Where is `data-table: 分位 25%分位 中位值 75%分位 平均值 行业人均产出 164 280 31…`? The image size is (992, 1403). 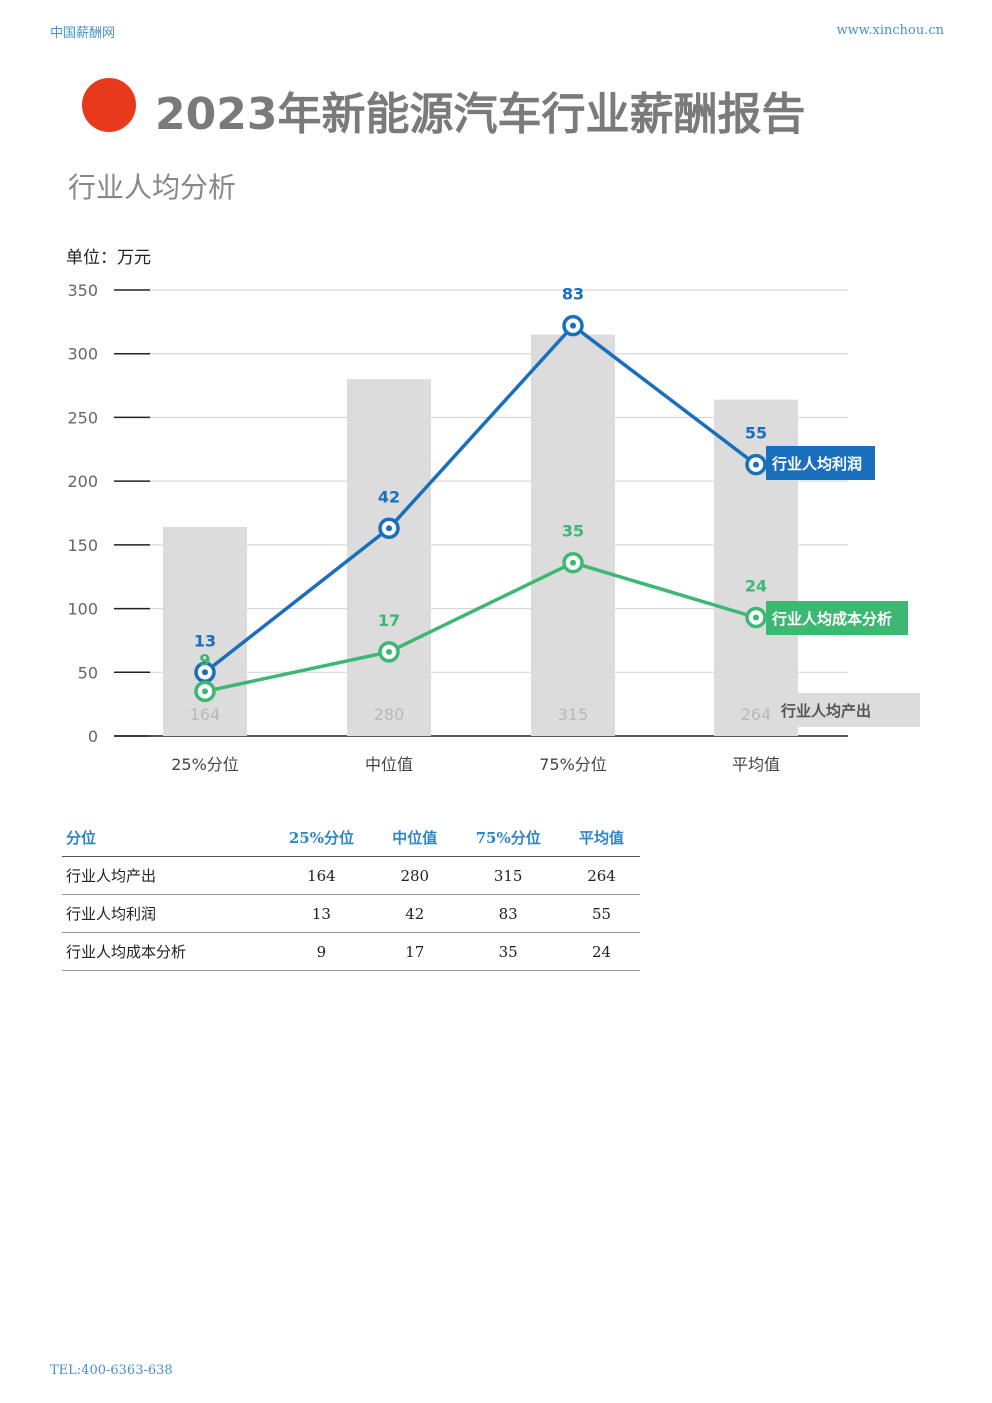 data-table: 分位 25%分位 中位值 75%分位 平均值 行业人均产出 164 280 31… is located at coordinates (351, 894).